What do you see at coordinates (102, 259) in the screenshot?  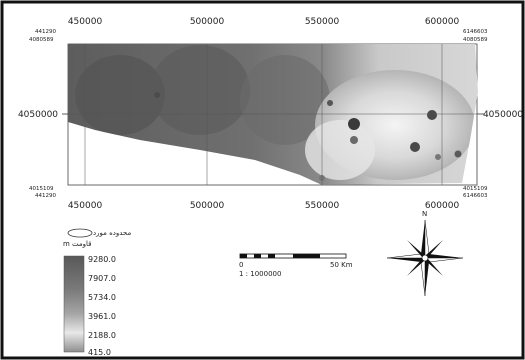 I see `legend-value: 9280.0` at bounding box center [102, 259].